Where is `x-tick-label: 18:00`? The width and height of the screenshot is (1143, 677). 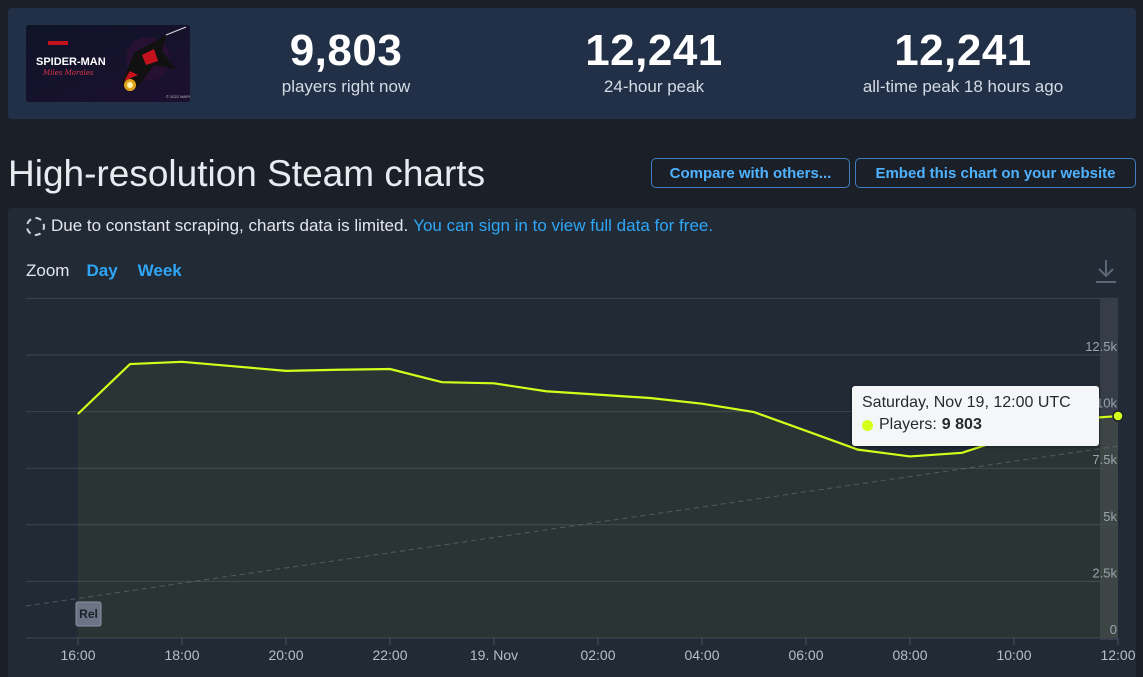
x-tick-label: 18:00 is located at coordinates (181, 655).